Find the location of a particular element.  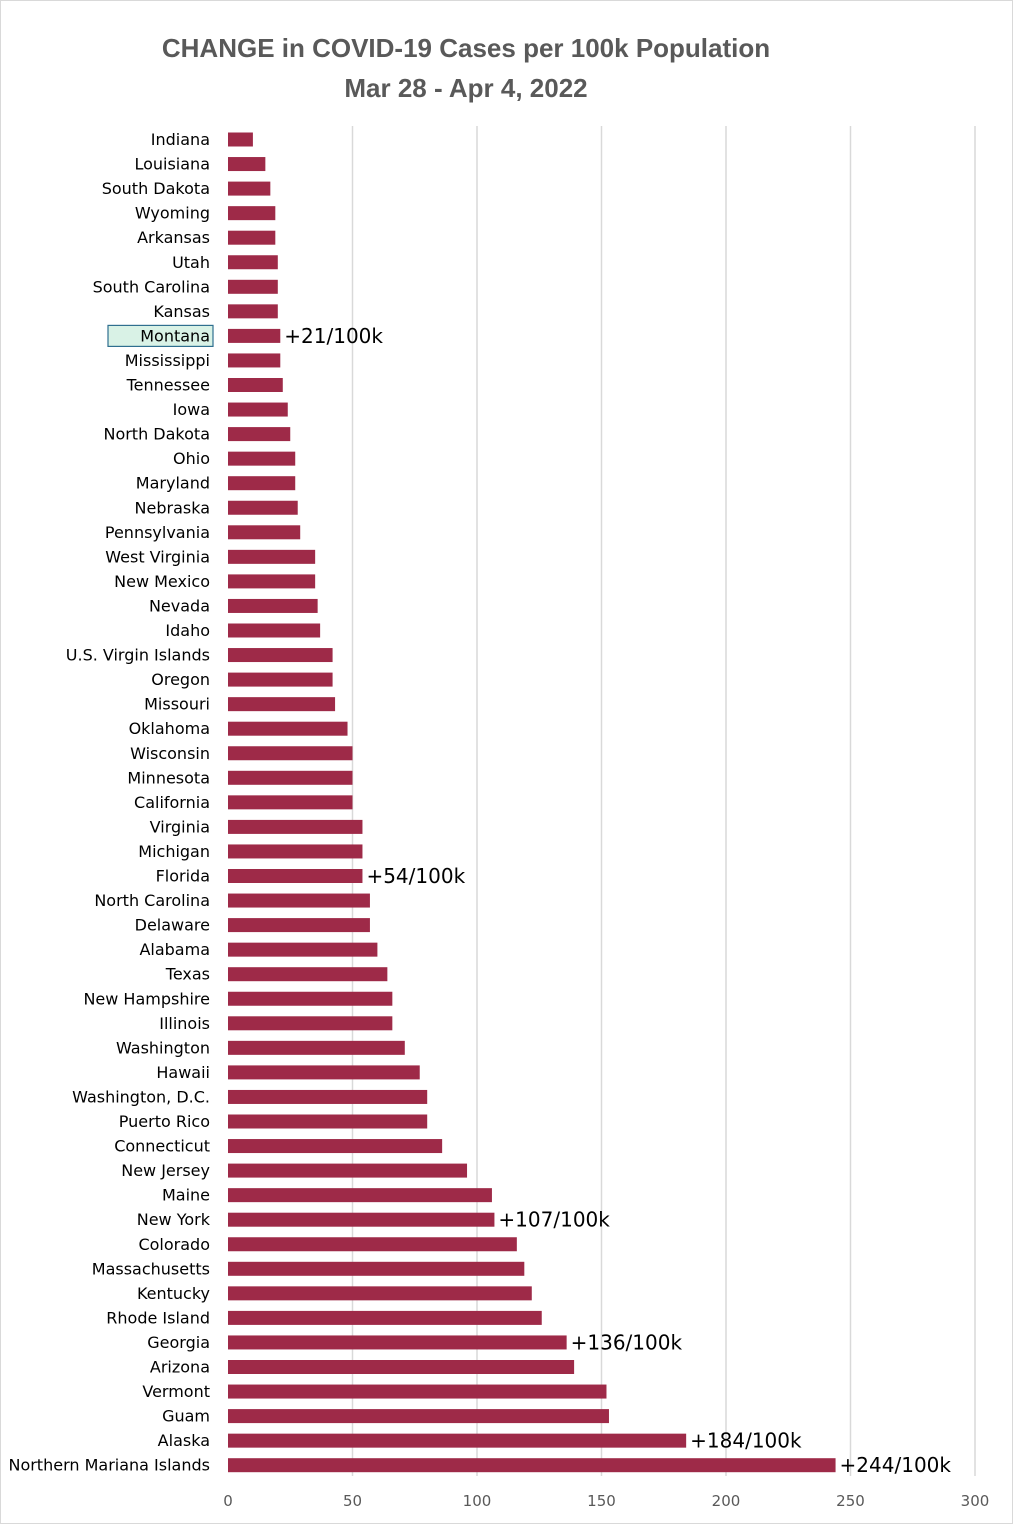

highlight-box is located at coordinates (160, 335).